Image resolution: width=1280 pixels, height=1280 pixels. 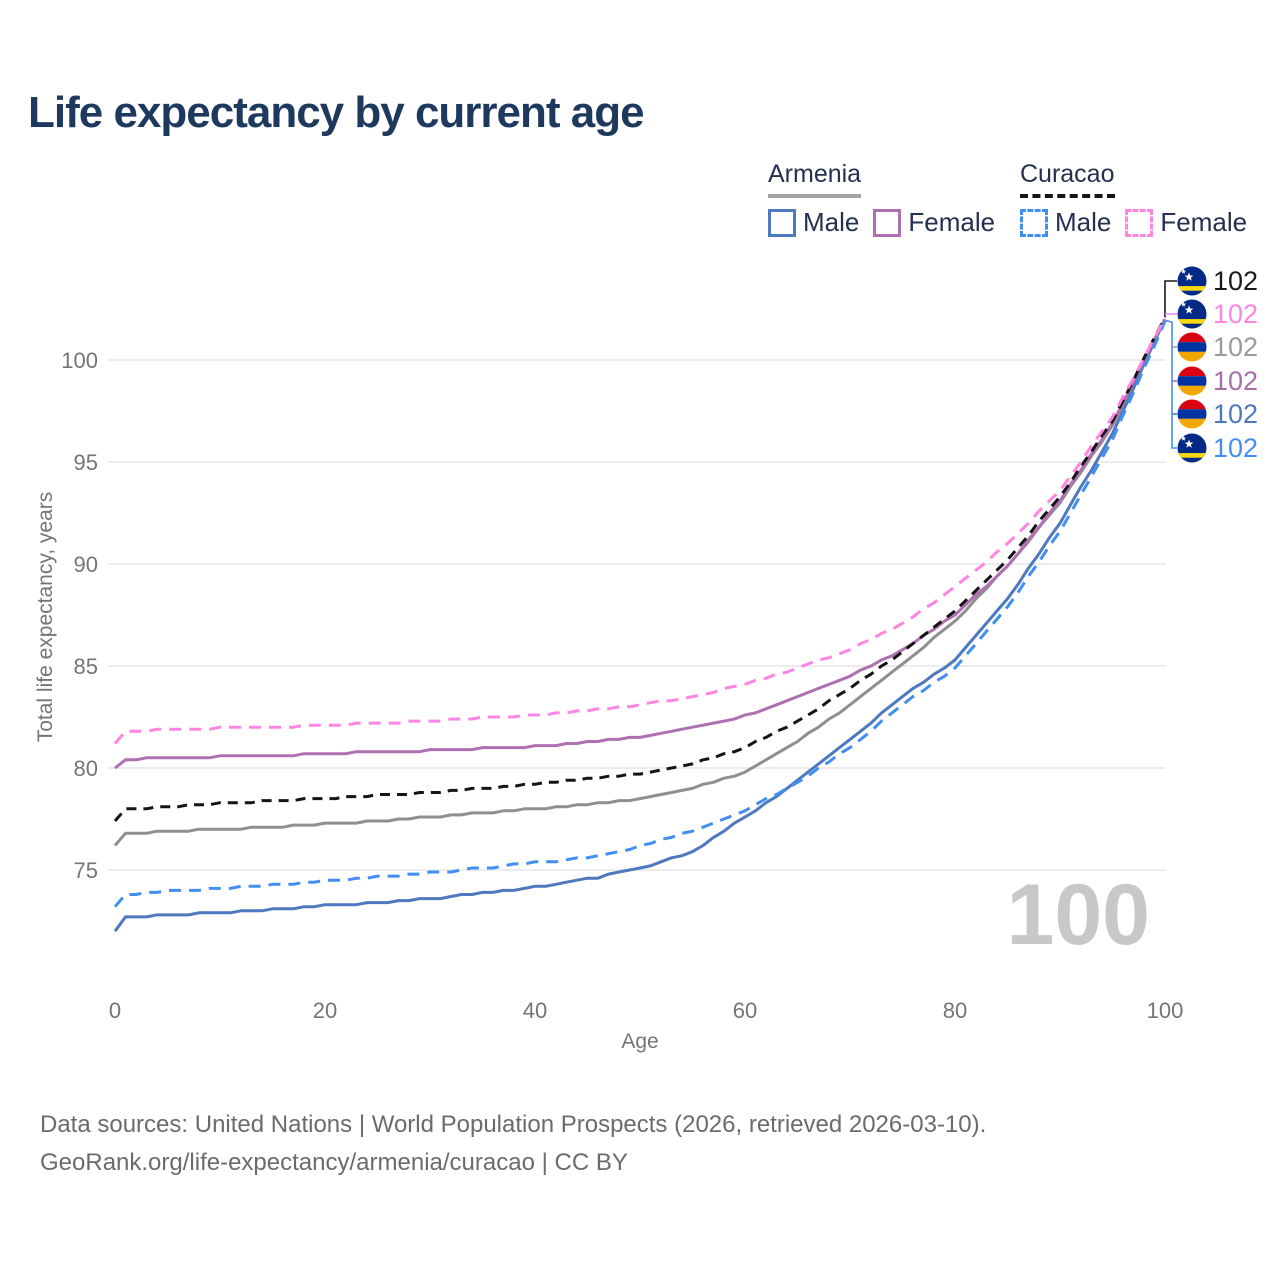 I want to click on leader-line-curacao-male, so click(x=1170, y=384).